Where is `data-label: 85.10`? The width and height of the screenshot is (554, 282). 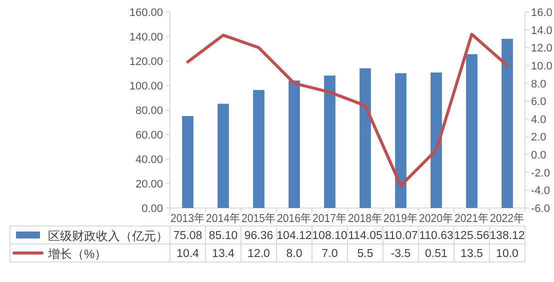
data-label: 85.10 is located at coordinates (223, 236).